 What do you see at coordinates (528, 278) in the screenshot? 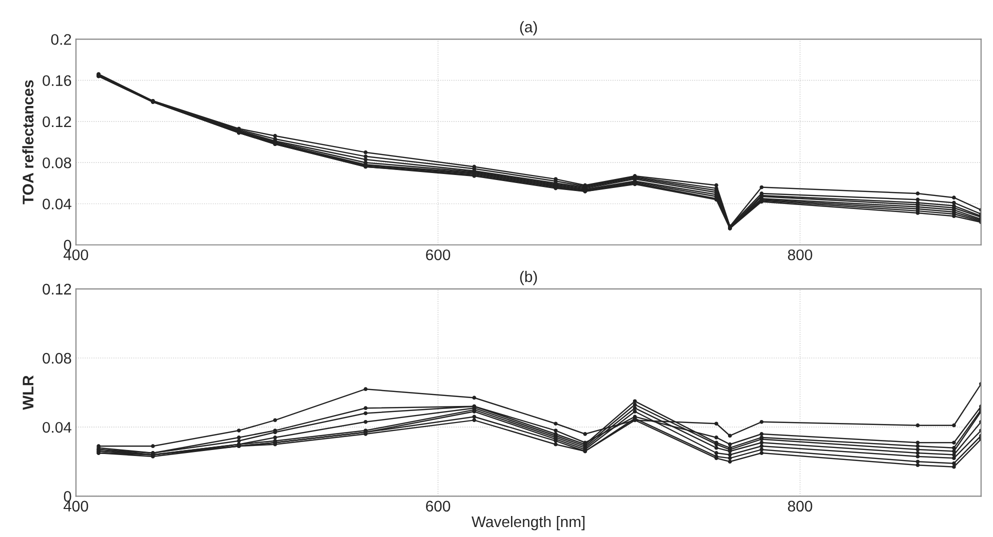
I see `chart-title: (b)` at bounding box center [528, 278].